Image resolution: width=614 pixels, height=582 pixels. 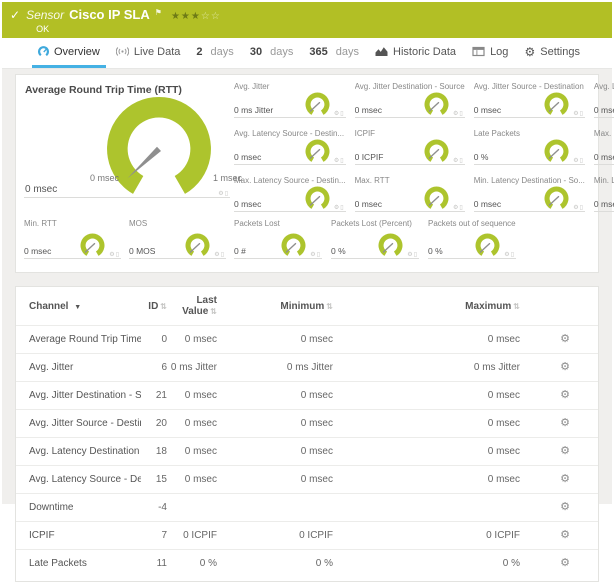 What do you see at coordinates (530, 51) in the screenshot?
I see `gear-icon: ⚙` at bounding box center [530, 51].